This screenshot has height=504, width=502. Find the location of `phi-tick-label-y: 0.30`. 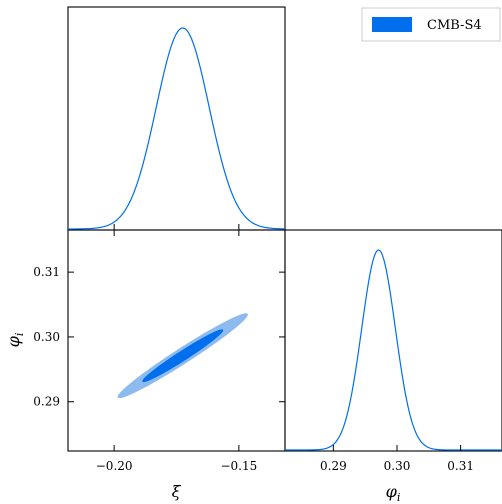

phi-tick-label-y: 0.30 is located at coordinates (46, 337).